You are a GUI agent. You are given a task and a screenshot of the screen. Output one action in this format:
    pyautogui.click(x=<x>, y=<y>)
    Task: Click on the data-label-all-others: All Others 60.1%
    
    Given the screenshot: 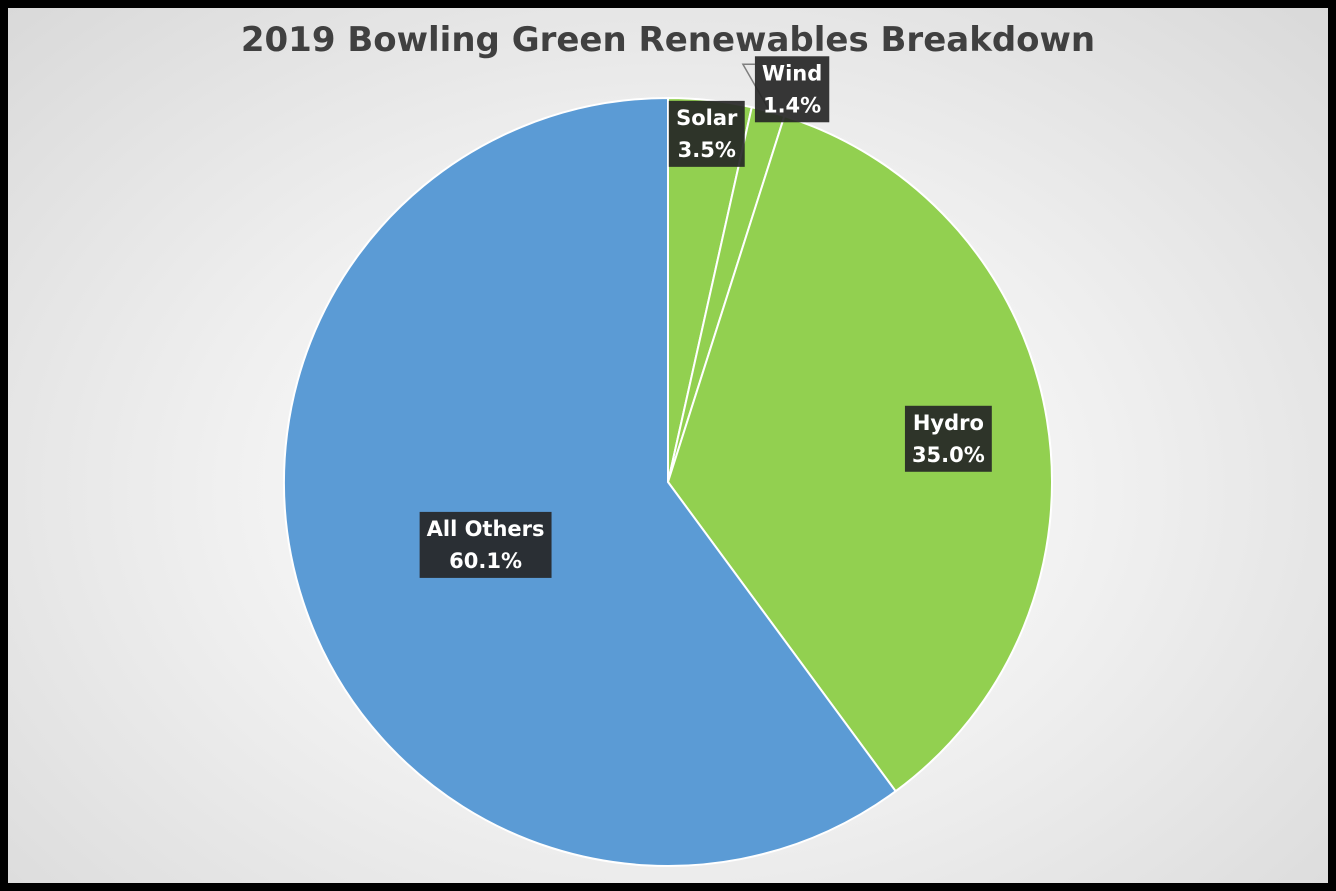 What is the action you would take?
    pyautogui.click(x=485, y=544)
    